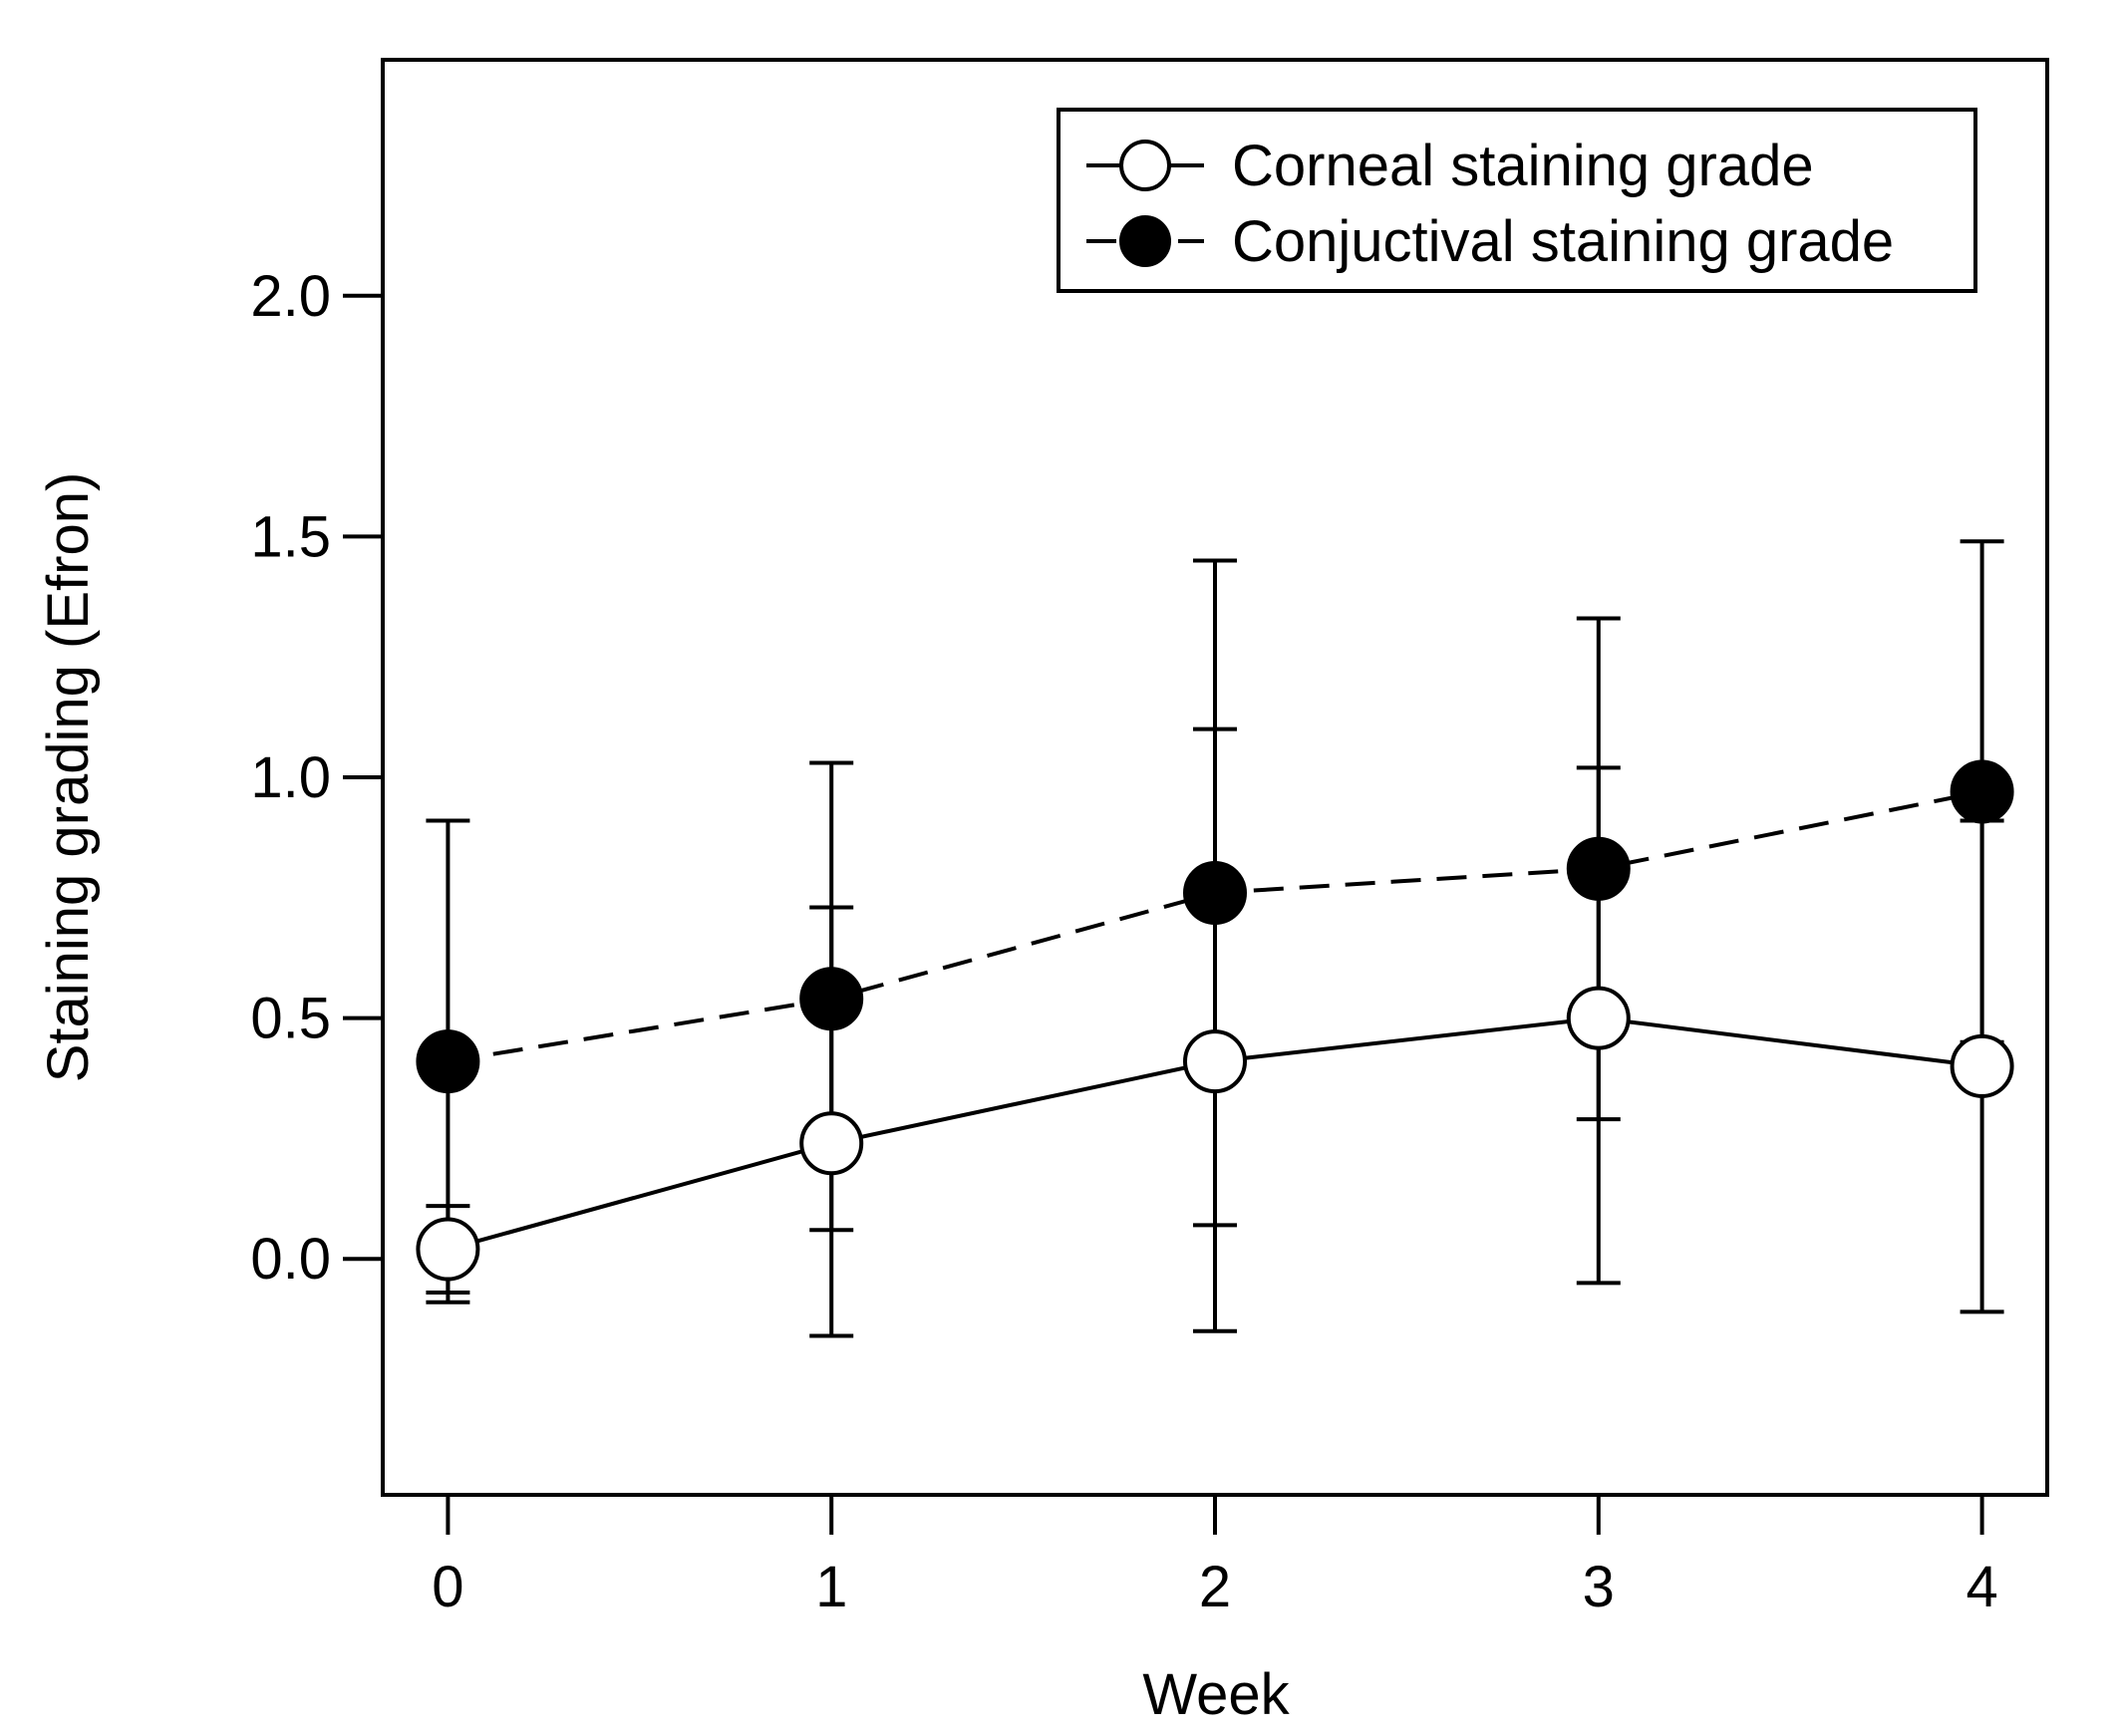  What do you see at coordinates (1145, 165) in the screenshot?
I see `legend-marker-corneal` at bounding box center [1145, 165].